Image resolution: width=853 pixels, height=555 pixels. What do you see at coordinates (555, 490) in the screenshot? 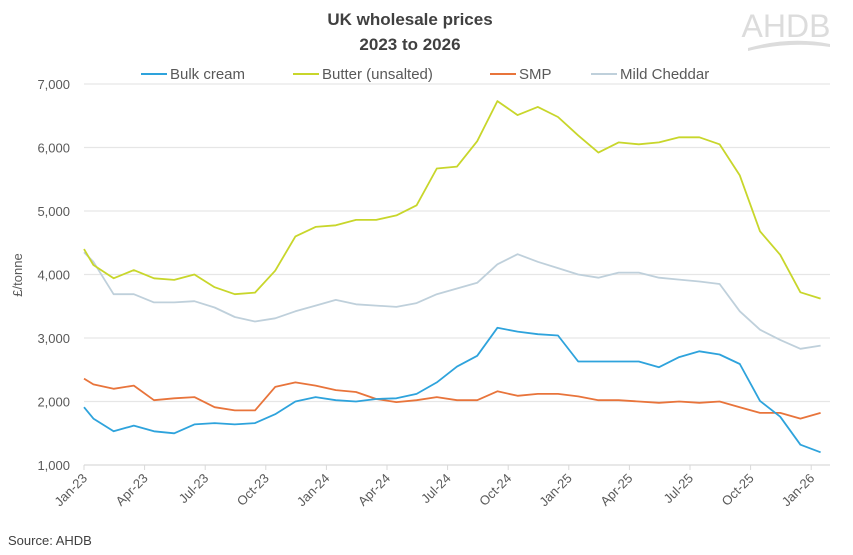
I see `x-tick-label: Jan-25` at bounding box center [555, 490].